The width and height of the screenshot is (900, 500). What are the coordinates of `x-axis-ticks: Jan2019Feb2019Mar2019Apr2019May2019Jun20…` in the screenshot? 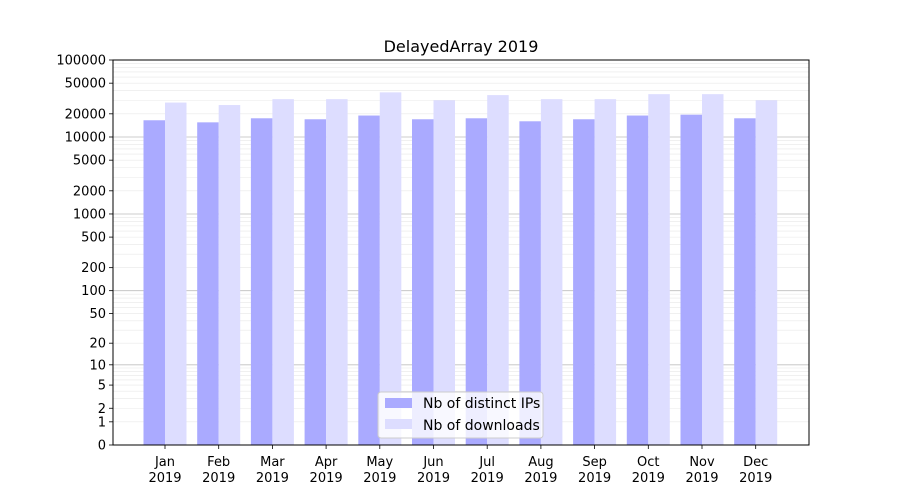 It's located at (460, 465).